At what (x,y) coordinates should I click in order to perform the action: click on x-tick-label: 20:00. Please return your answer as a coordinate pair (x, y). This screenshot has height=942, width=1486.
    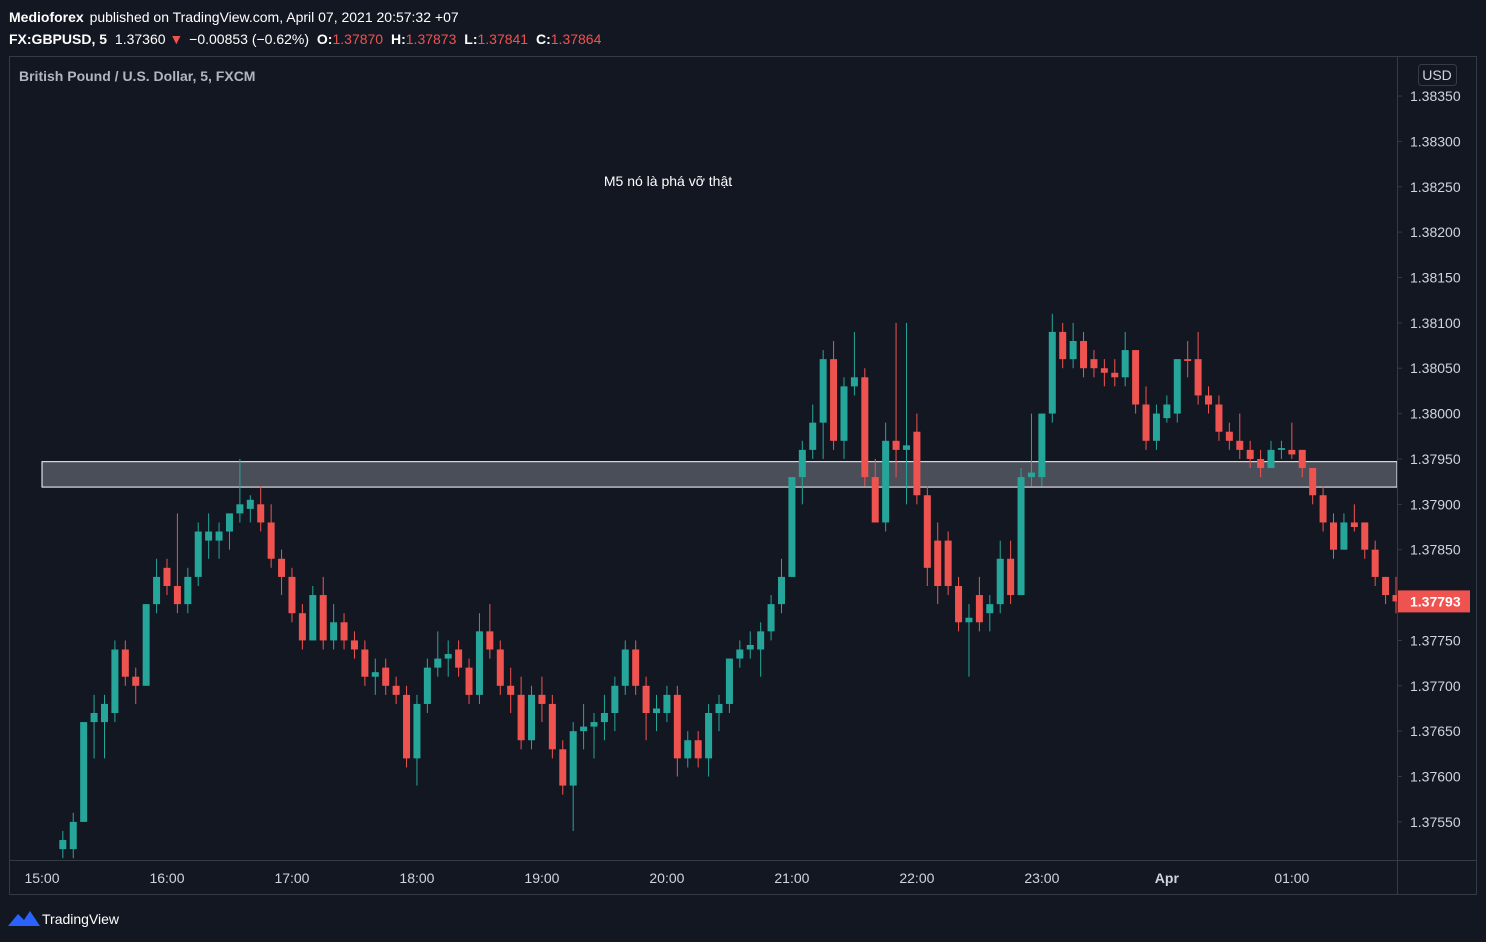
    Looking at the image, I should click on (666, 878).